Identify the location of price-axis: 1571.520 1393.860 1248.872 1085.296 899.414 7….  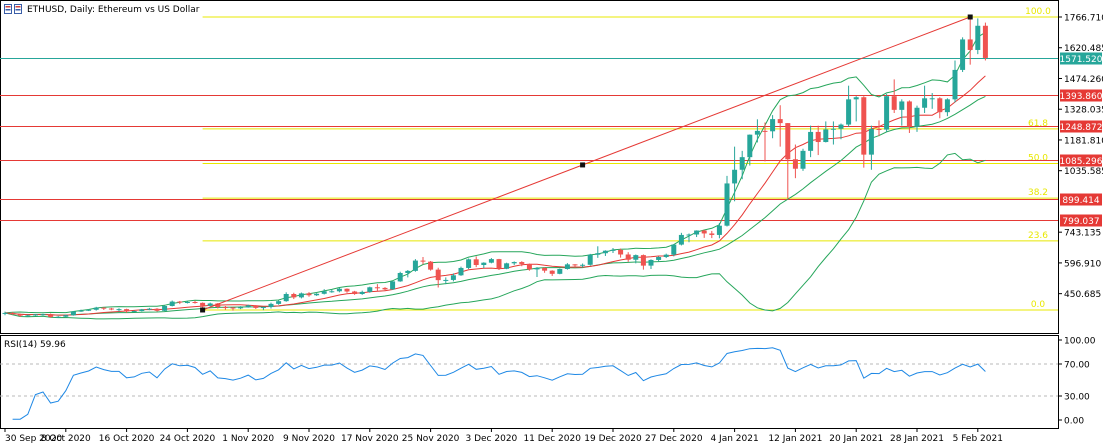
(1080, 157).